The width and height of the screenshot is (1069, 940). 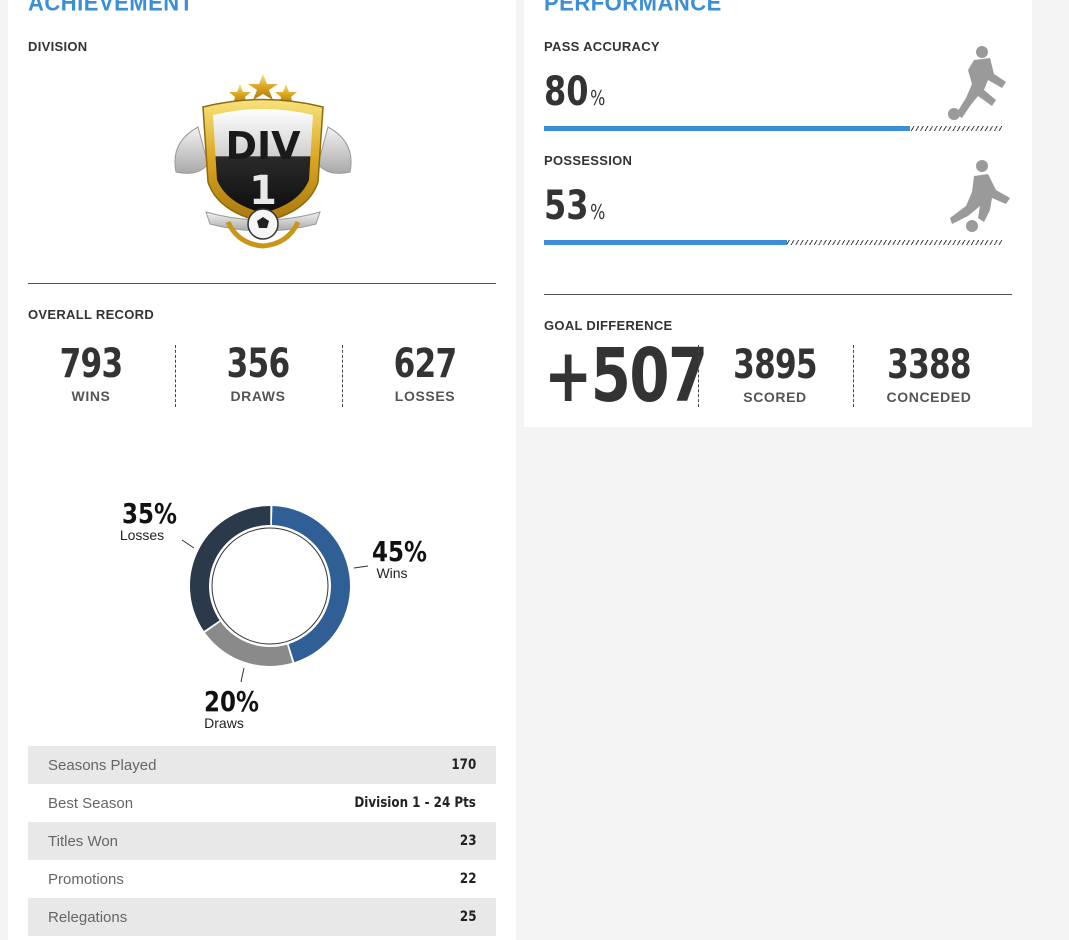 I want to click on pass-accuracy-label: PASS ACCURACY, so click(x=602, y=46).